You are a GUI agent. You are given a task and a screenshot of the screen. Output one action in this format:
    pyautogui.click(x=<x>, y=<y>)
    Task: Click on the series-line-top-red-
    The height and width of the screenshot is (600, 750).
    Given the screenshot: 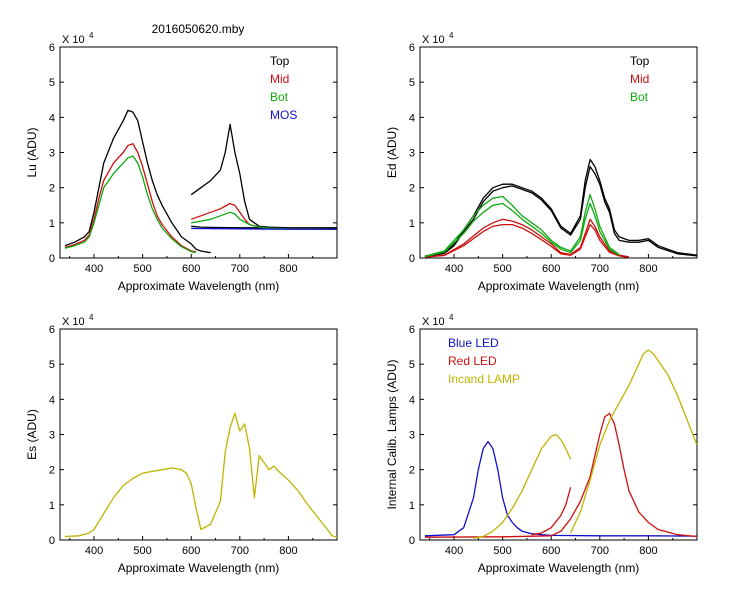 What is the action you would take?
    pyautogui.click(x=263, y=176)
    